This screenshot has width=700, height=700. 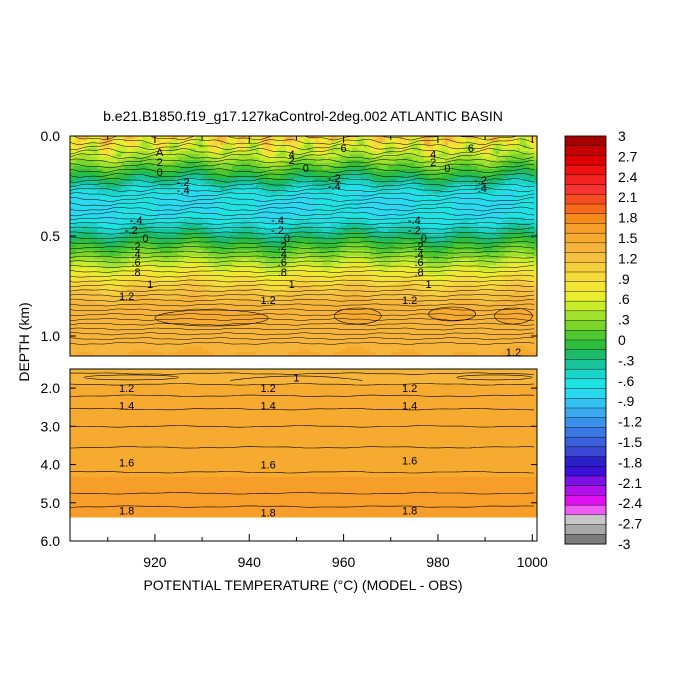 What do you see at coordinates (628, 197) in the screenshot?
I see `colorbar-label: 2.1` at bounding box center [628, 197].